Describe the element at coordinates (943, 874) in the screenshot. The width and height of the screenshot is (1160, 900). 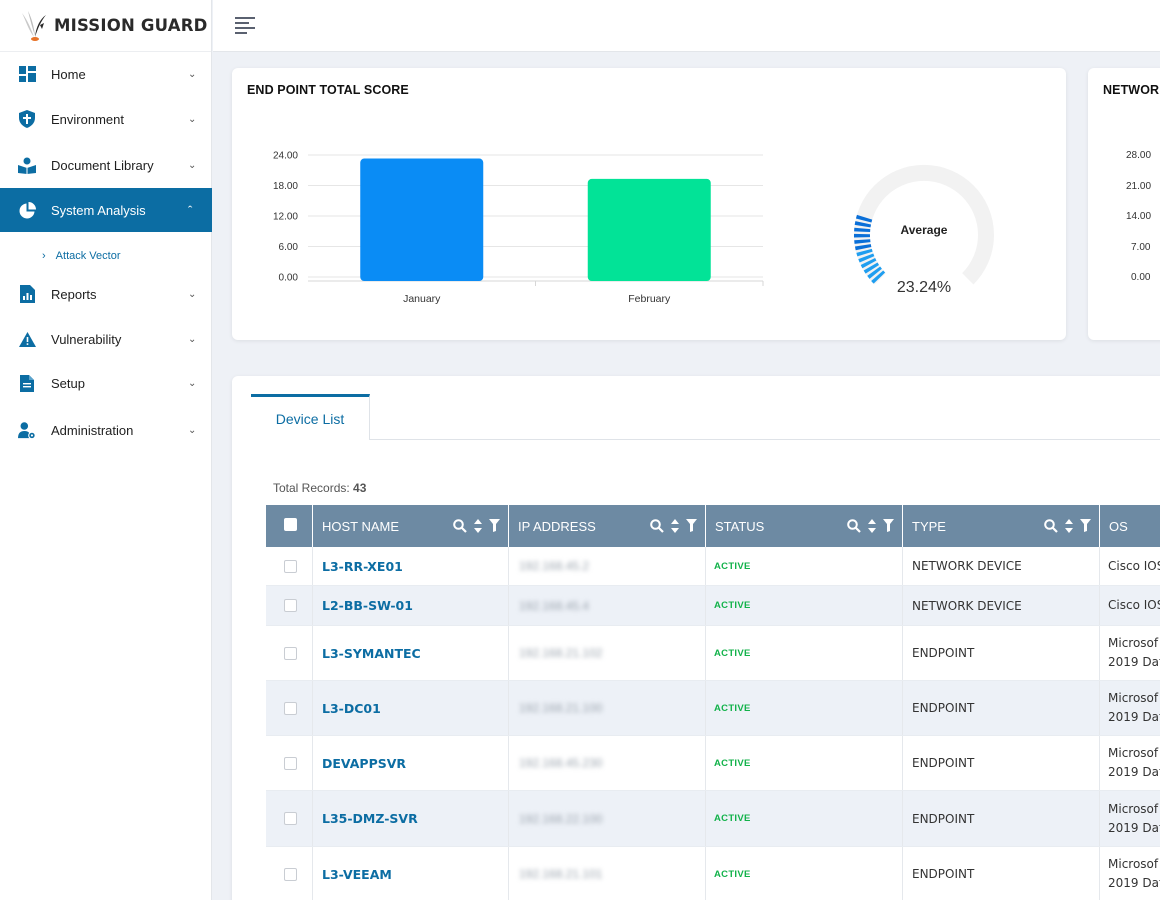
I see `device-type: ENDPOINT` at that location.